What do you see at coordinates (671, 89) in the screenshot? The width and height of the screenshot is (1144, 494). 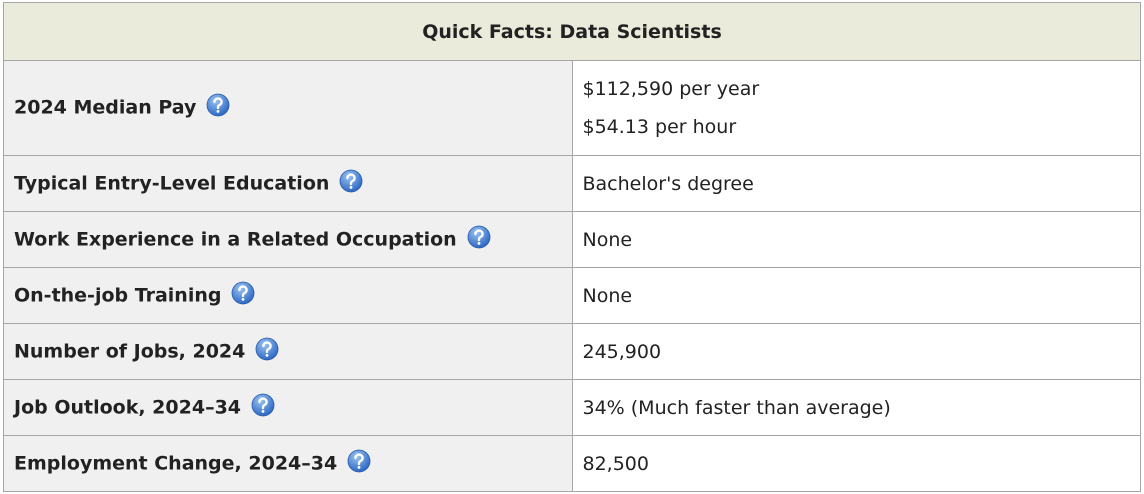 I see `row-value: $112,590 per year` at bounding box center [671, 89].